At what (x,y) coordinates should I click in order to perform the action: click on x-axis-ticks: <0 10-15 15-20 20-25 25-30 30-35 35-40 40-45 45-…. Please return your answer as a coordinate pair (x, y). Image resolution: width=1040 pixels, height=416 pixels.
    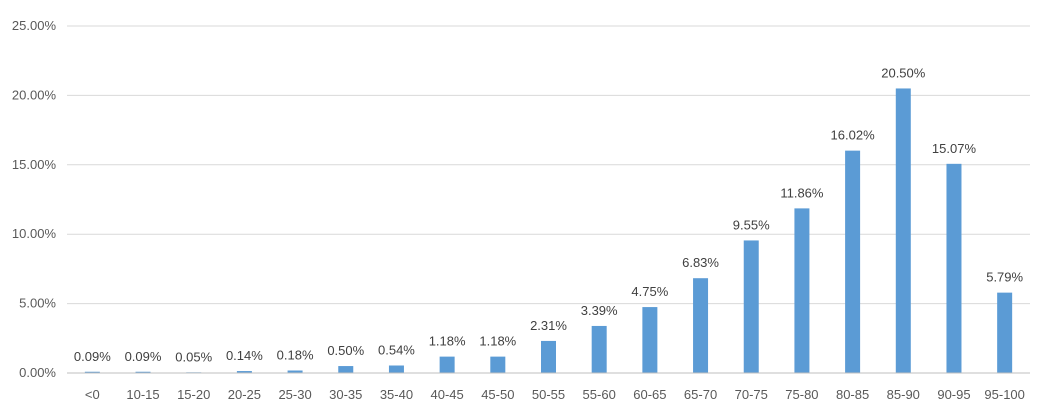
    Looking at the image, I should click on (555, 394).